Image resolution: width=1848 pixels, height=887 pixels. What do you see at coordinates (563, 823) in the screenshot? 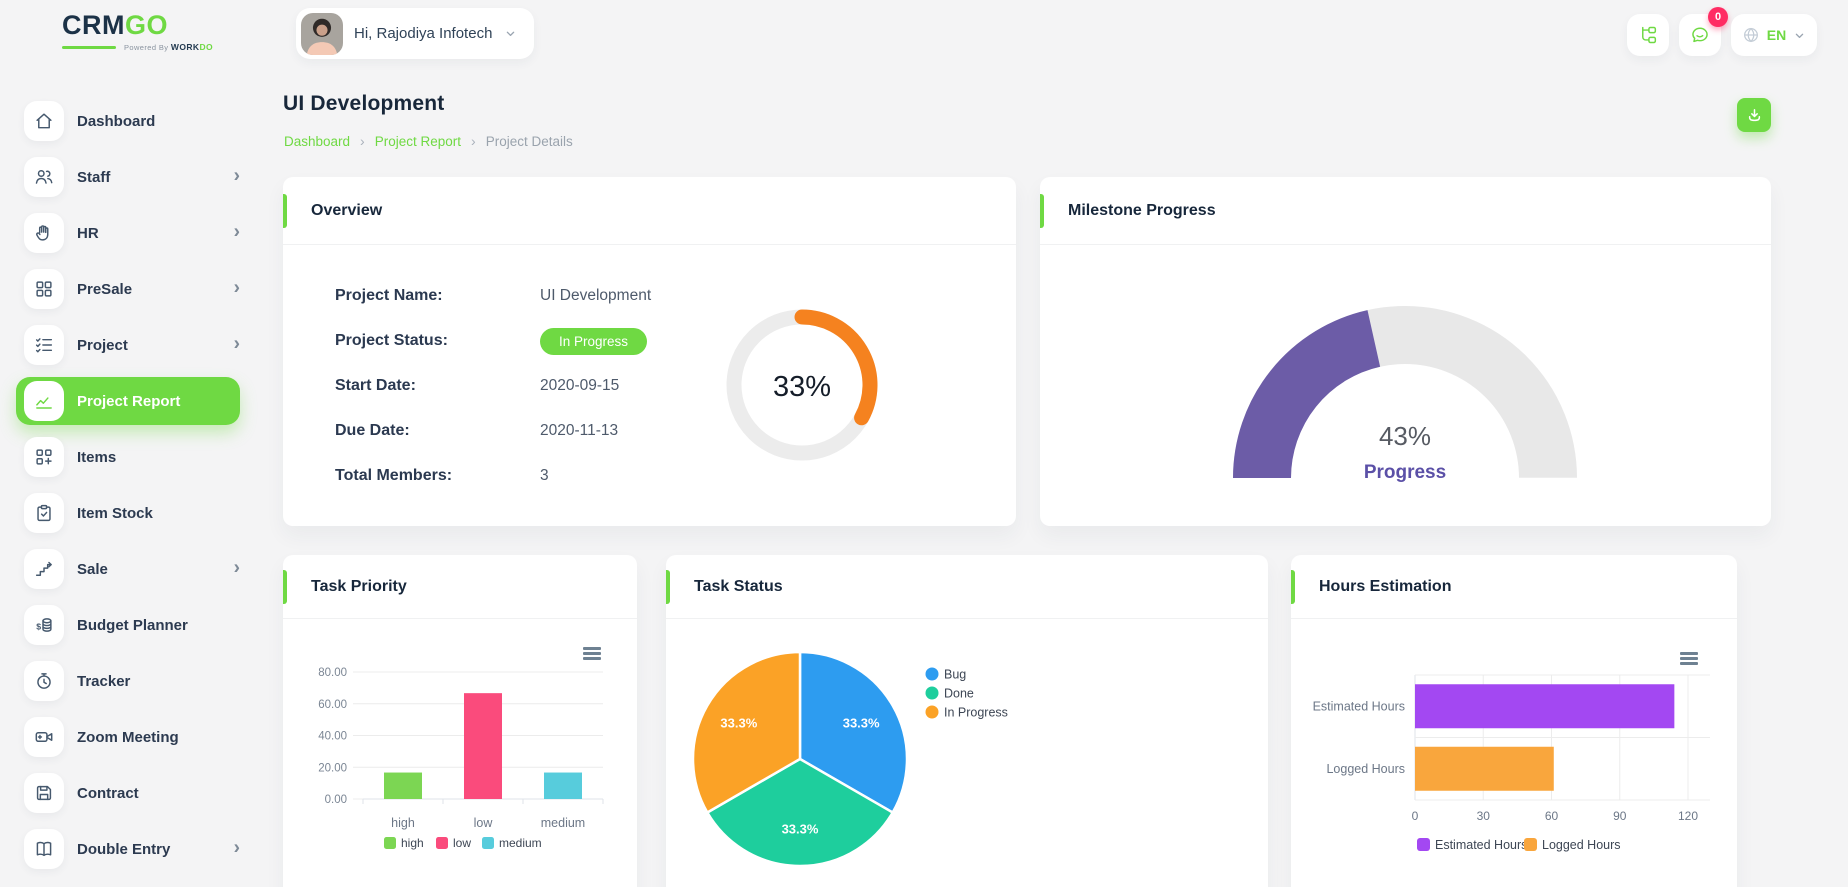
I see `svg-text: medium` at bounding box center [563, 823].